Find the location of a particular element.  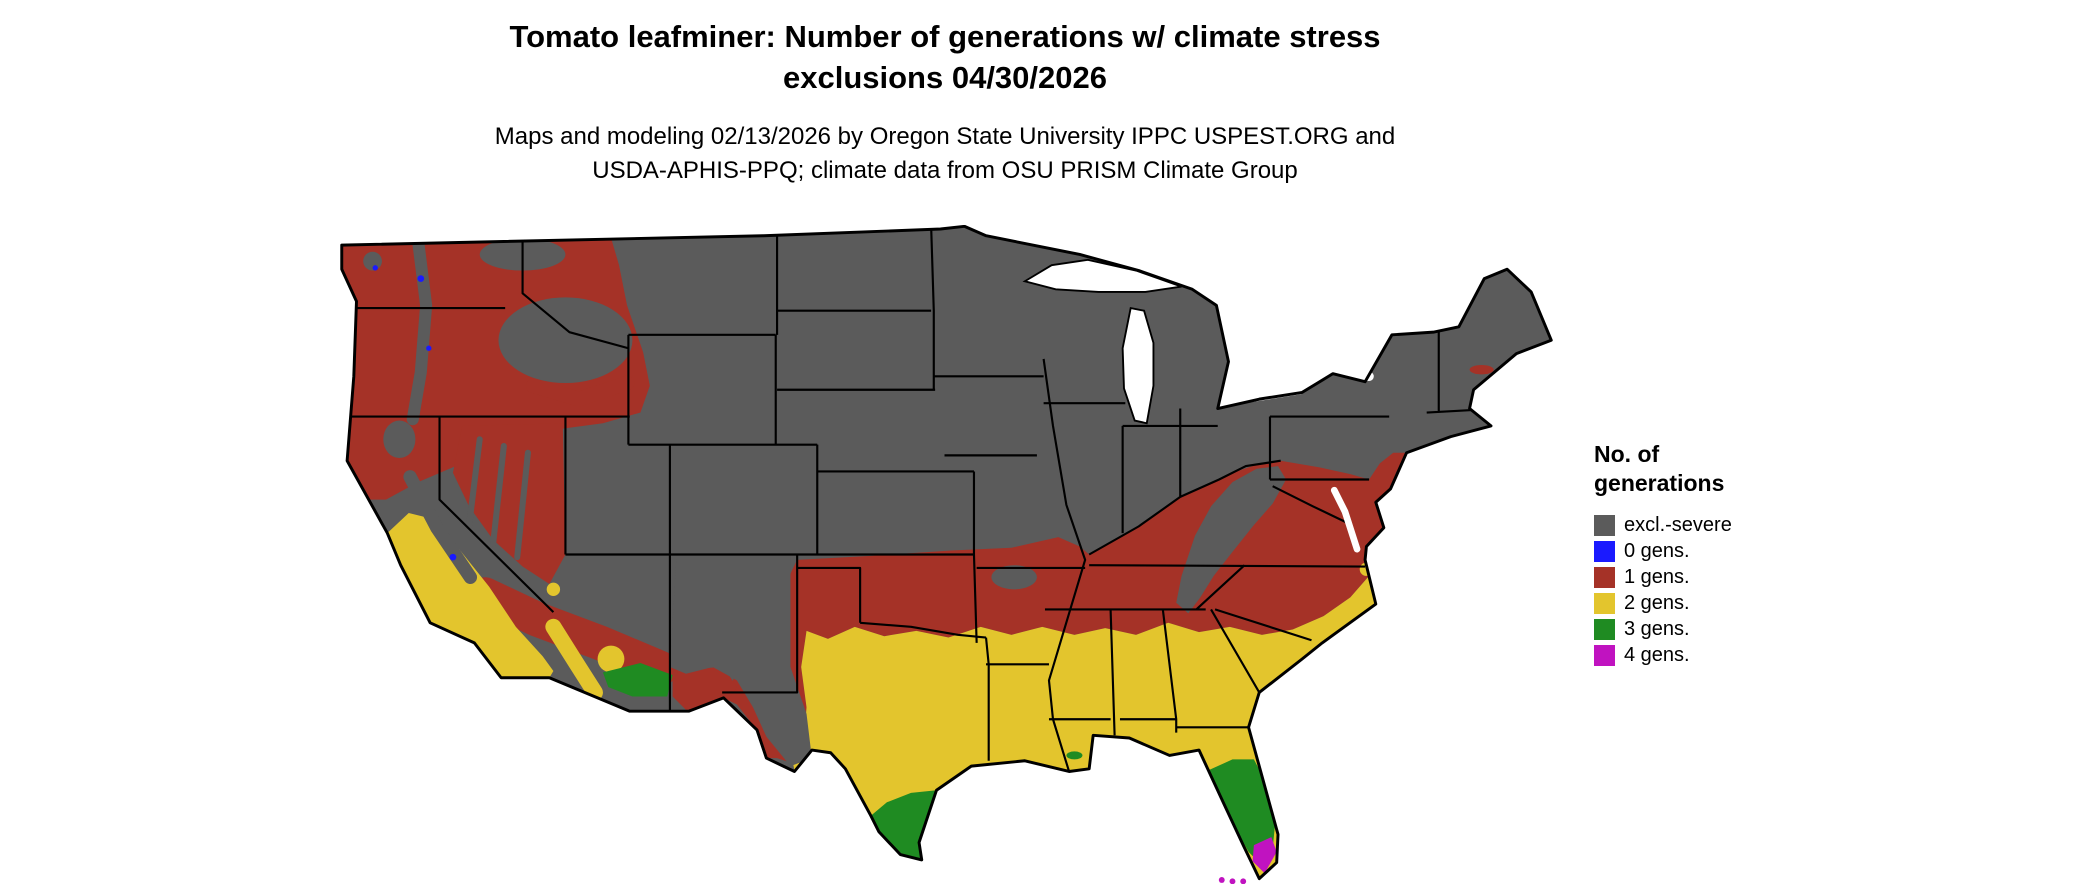

legend-label: 4 gens. is located at coordinates (1657, 654).